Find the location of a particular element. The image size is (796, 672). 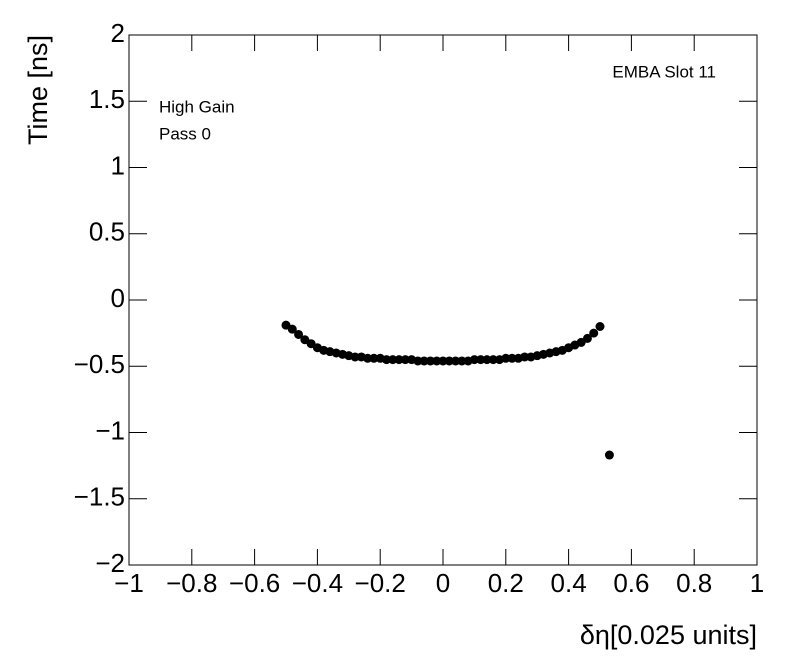

y-tick-label: −2 is located at coordinates (110, 563).